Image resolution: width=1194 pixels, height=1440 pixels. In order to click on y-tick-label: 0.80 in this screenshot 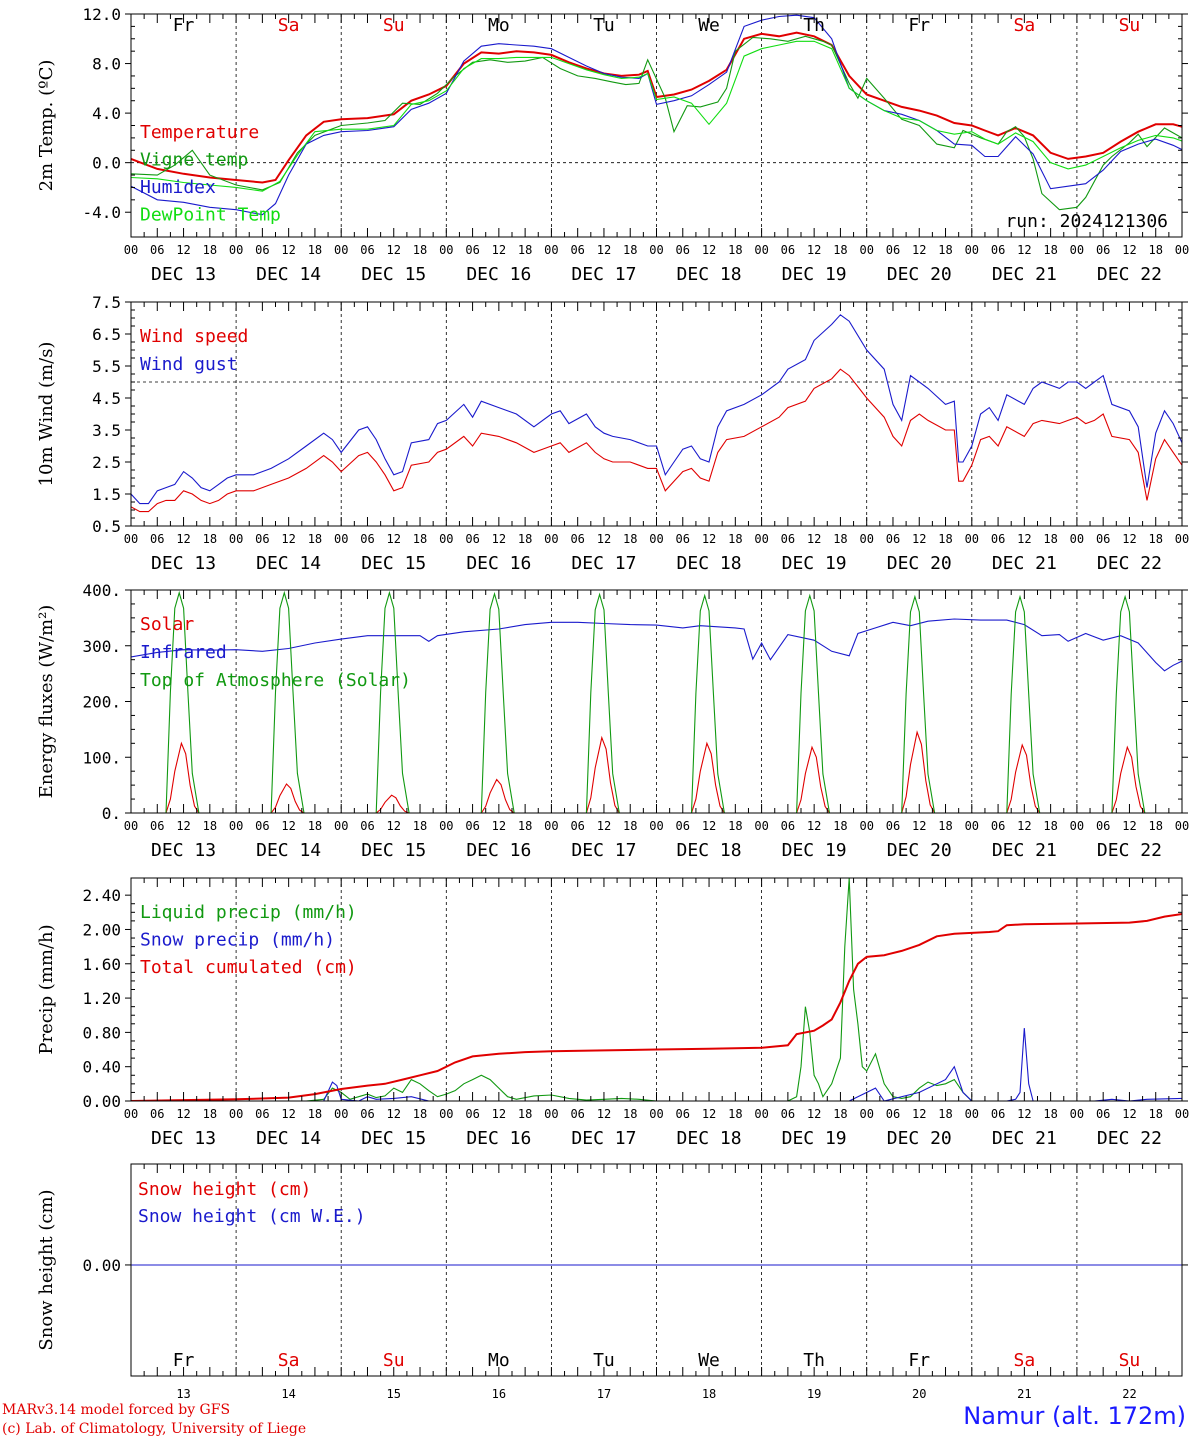, I will do `click(101, 1032)`.